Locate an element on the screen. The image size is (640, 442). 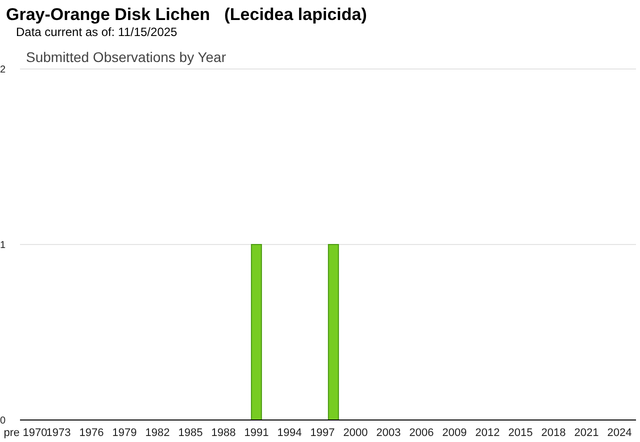
x-tick-label: 2021 is located at coordinates (586, 432).